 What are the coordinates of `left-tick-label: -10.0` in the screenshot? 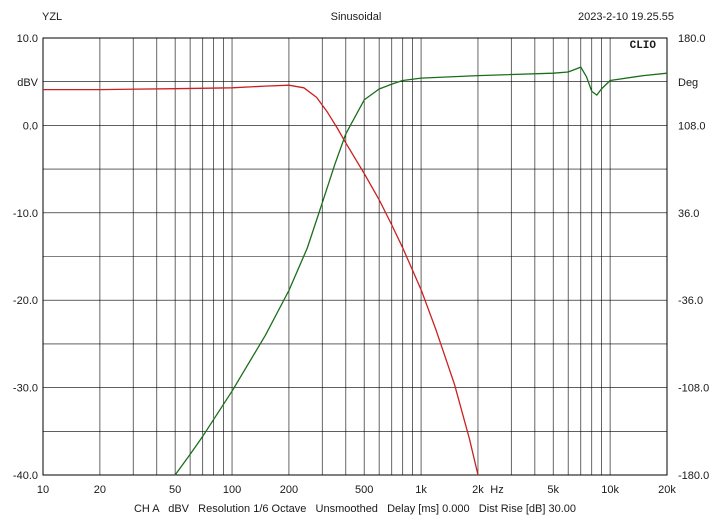 It's located at (25, 214).